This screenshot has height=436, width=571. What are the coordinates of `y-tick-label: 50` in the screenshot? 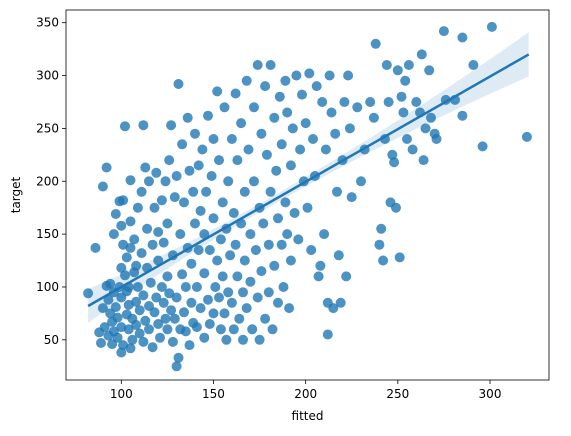 It's located at (51, 340).